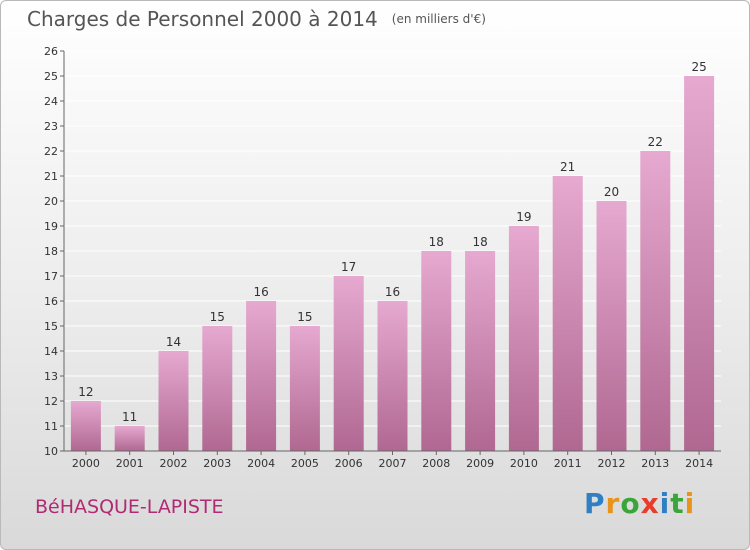 The image size is (750, 550). Describe the element at coordinates (51, 201) in the screenshot. I see `y-tick-label: 20` at that location.